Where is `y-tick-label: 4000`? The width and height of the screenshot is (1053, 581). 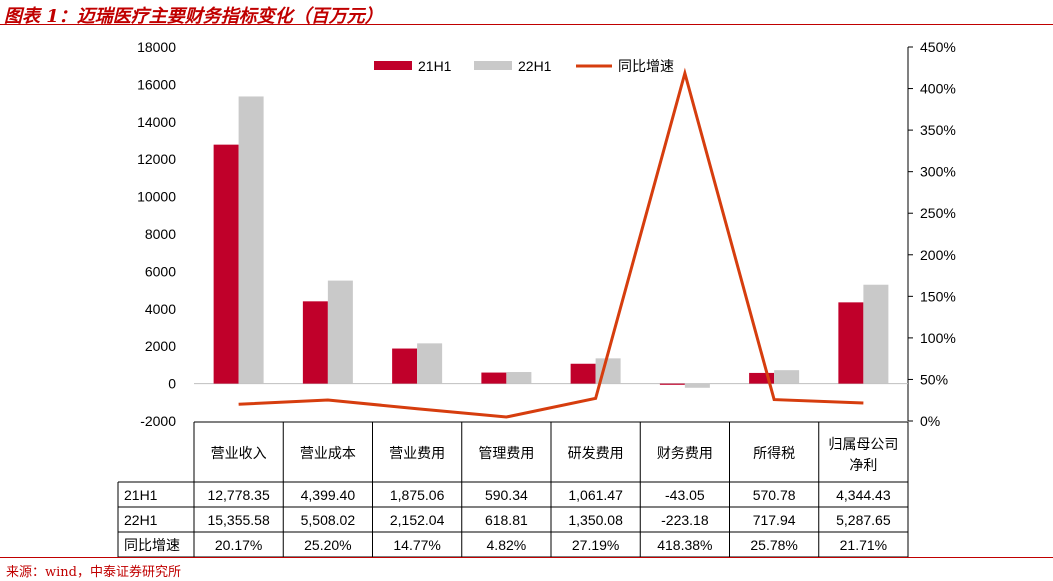
y-tick-label: 4000 is located at coordinates (160, 309).